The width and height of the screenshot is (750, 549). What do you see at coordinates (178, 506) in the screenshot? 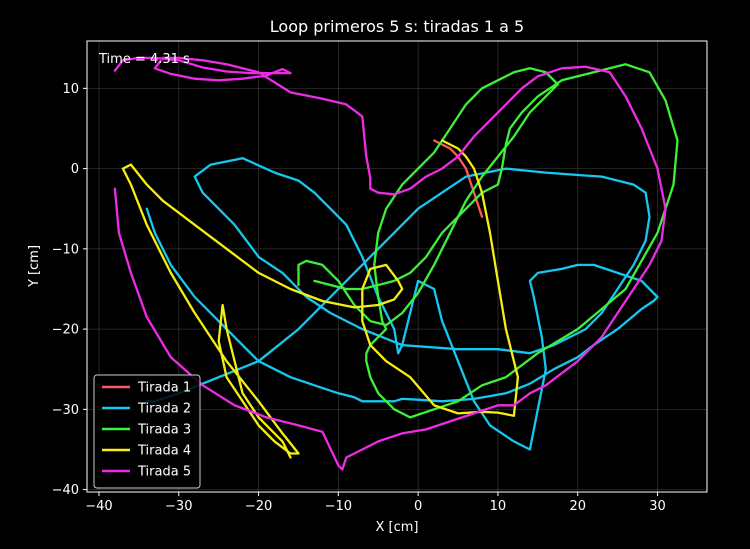
I see `x-tick-label: −30` at bounding box center [178, 506].